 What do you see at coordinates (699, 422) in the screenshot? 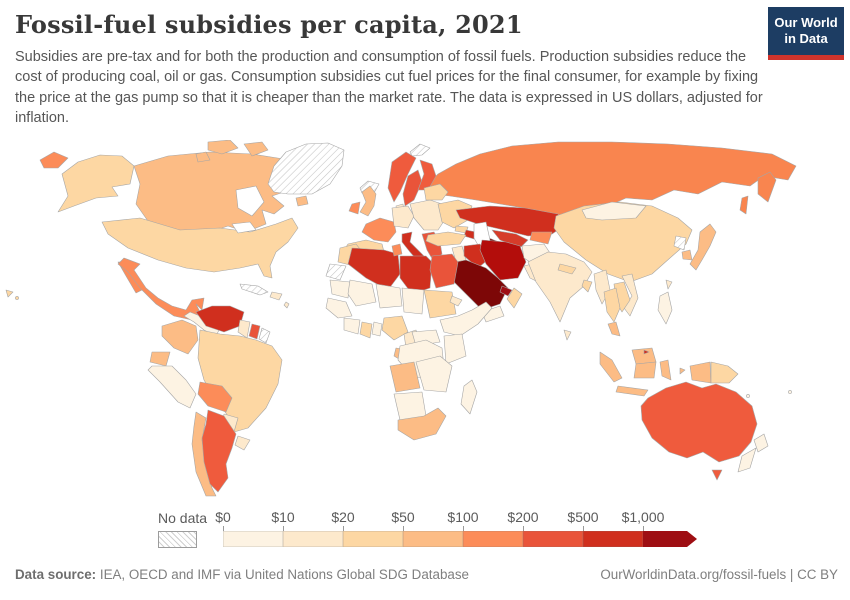
I see `region-australia` at bounding box center [699, 422].